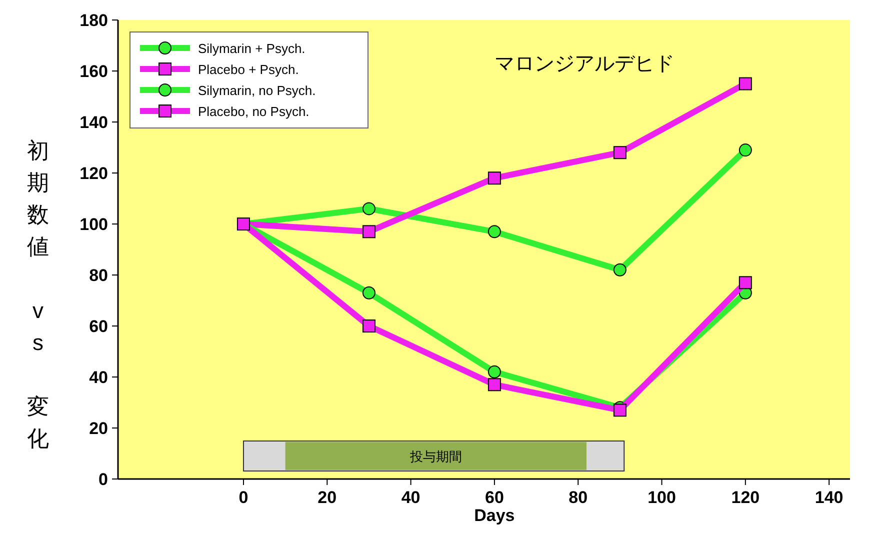  What do you see at coordinates (254, 111) in the screenshot?
I see `legend-label: Placebo, no Psych.` at bounding box center [254, 111].